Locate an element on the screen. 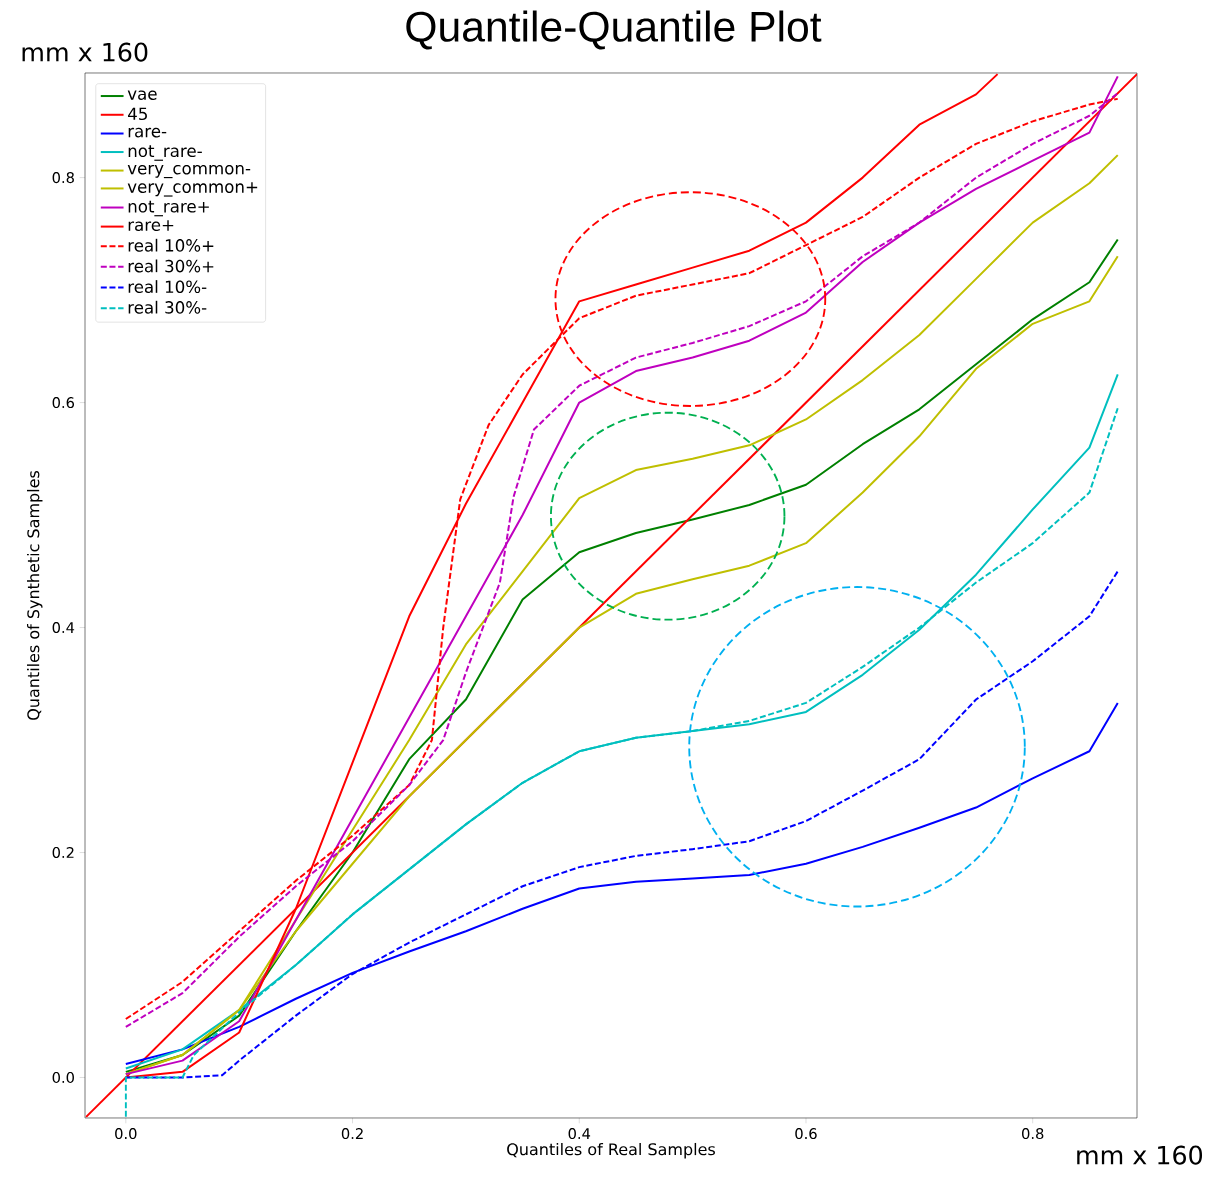 This screenshot has width=1207, height=1177. y-tick-label: 0.2 is located at coordinates (63, 852).